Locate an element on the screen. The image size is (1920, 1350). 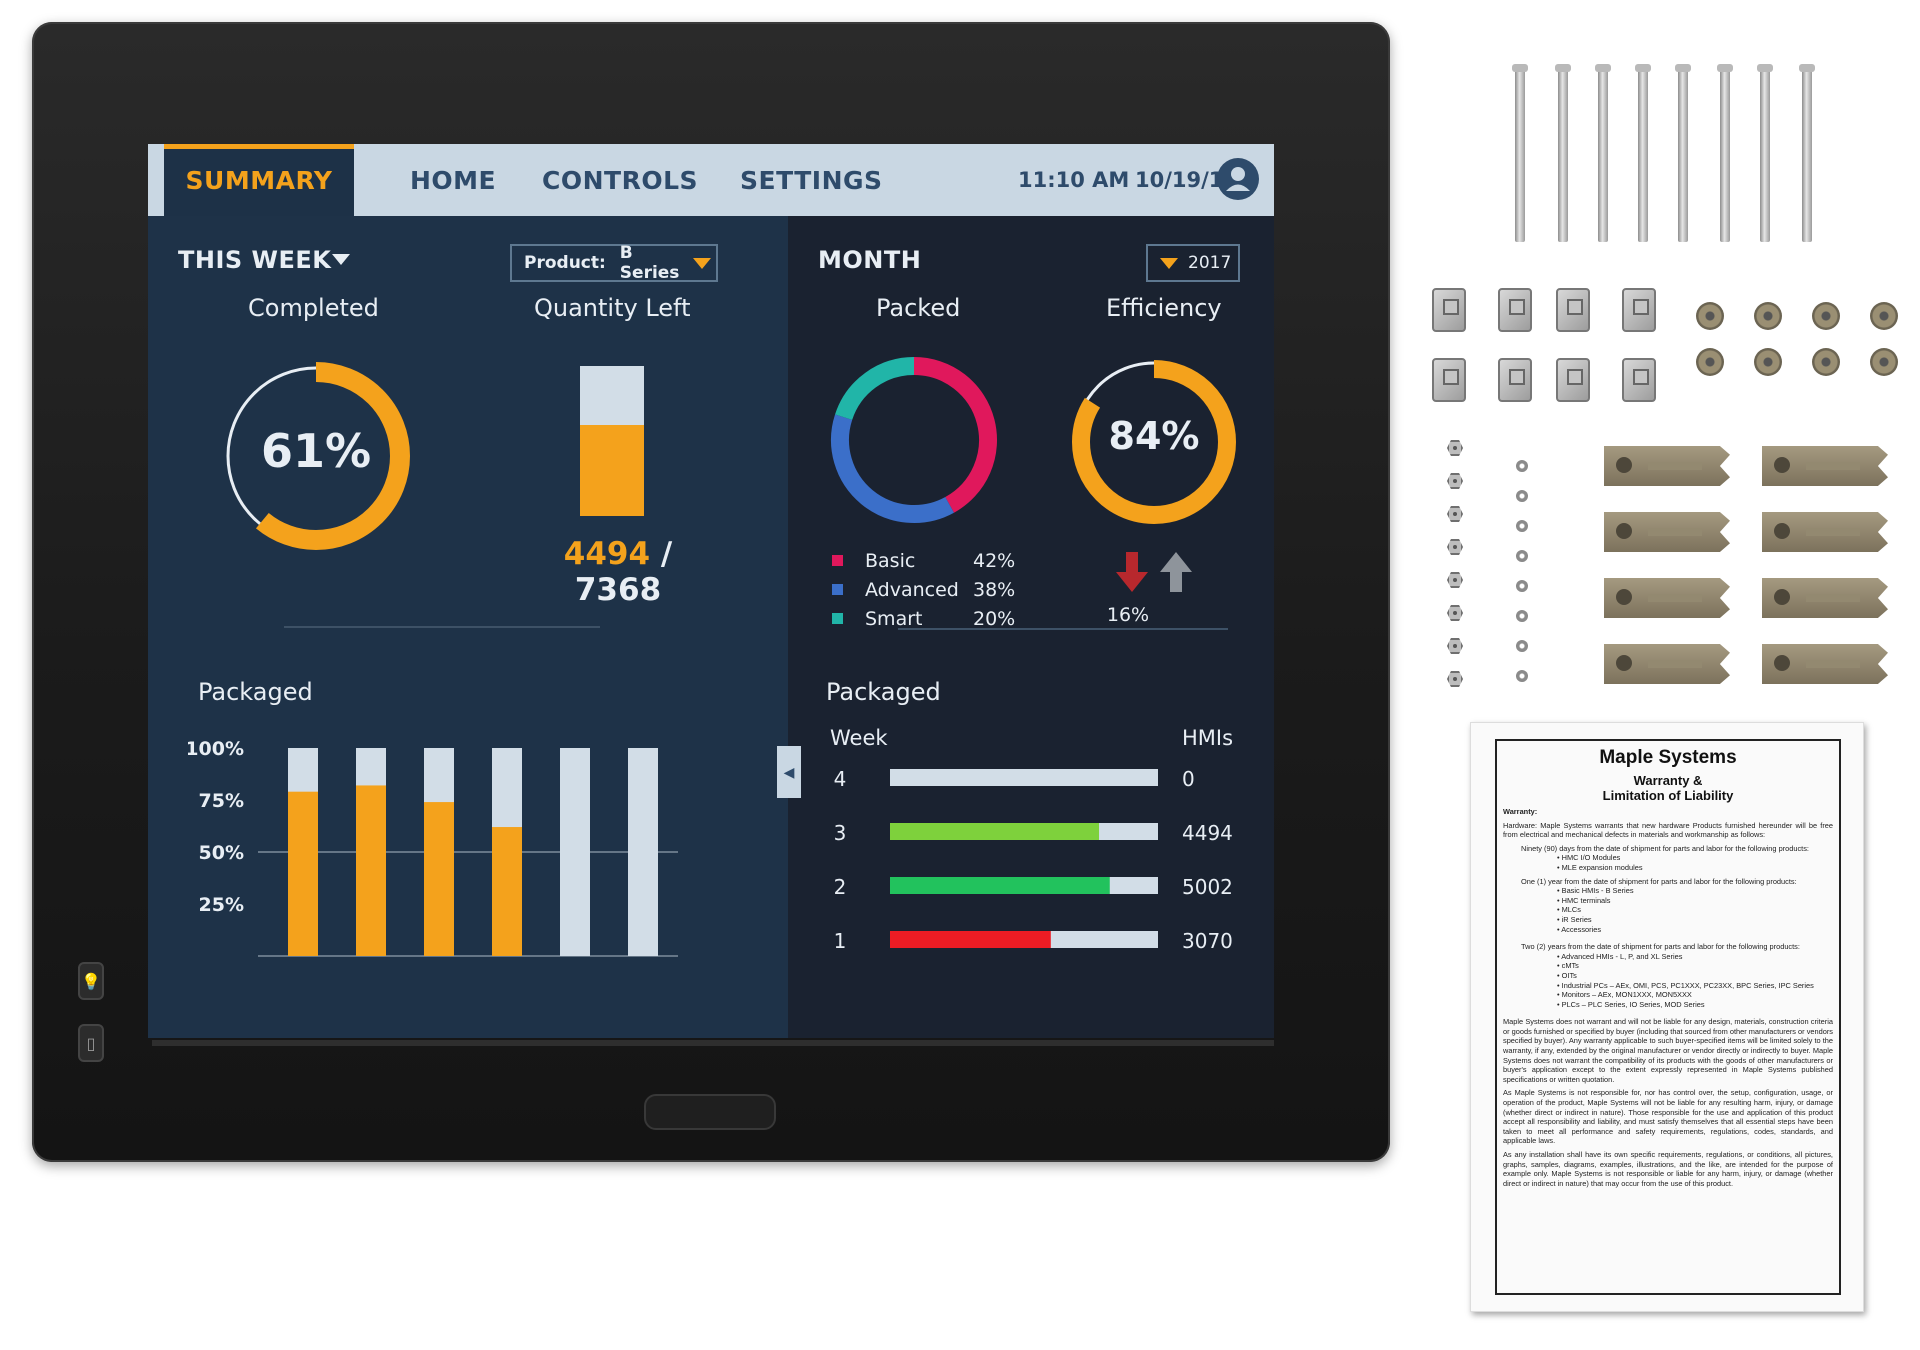
card-list-item: • HMC terminals is located at coordinates (1584, 900).